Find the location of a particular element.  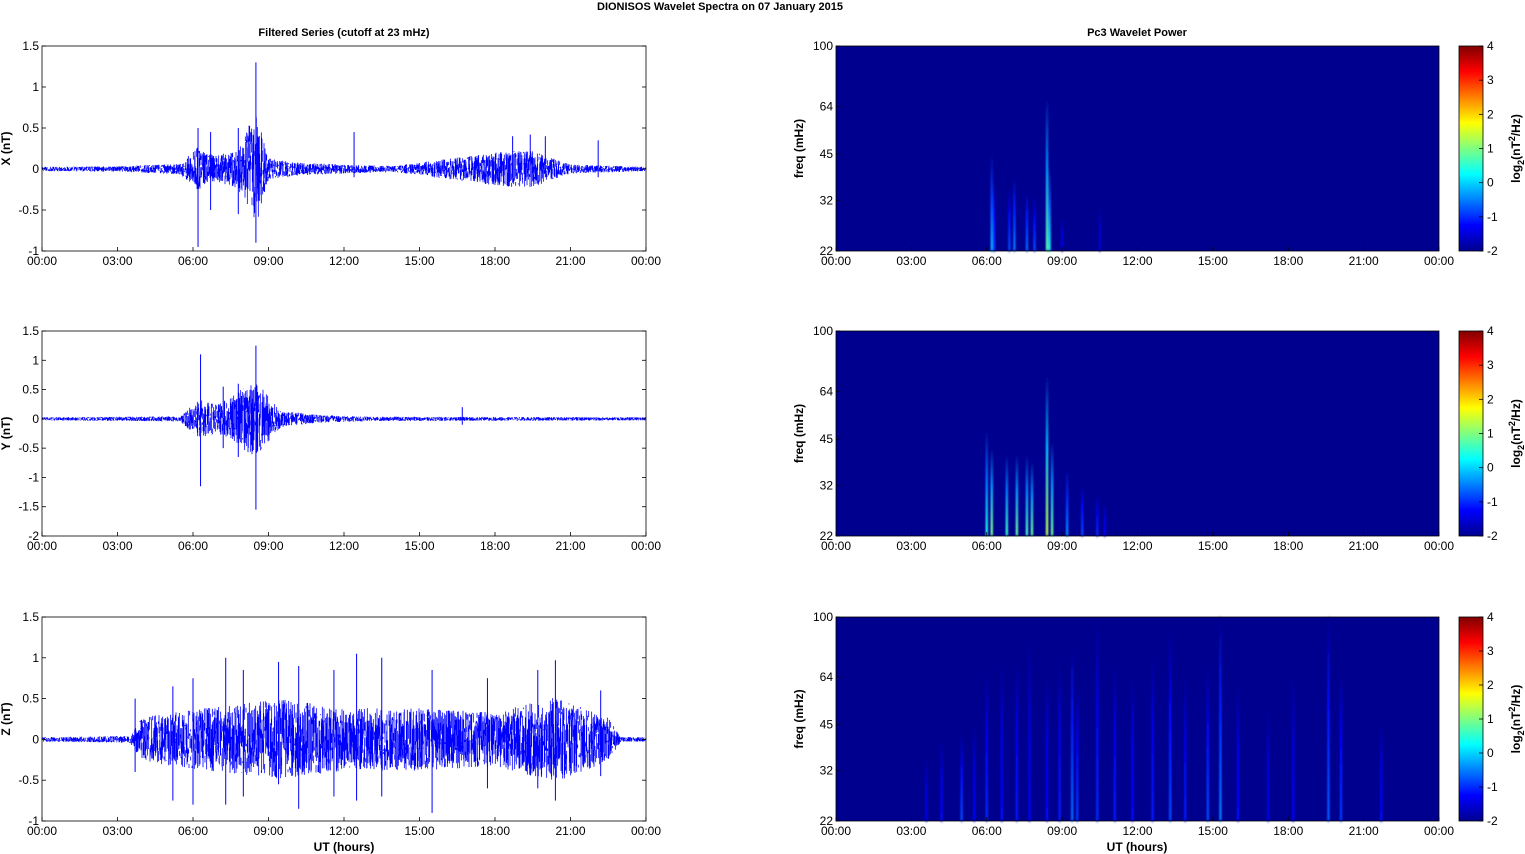

heatmap-streaks-z-power is located at coordinates (1154, 719).